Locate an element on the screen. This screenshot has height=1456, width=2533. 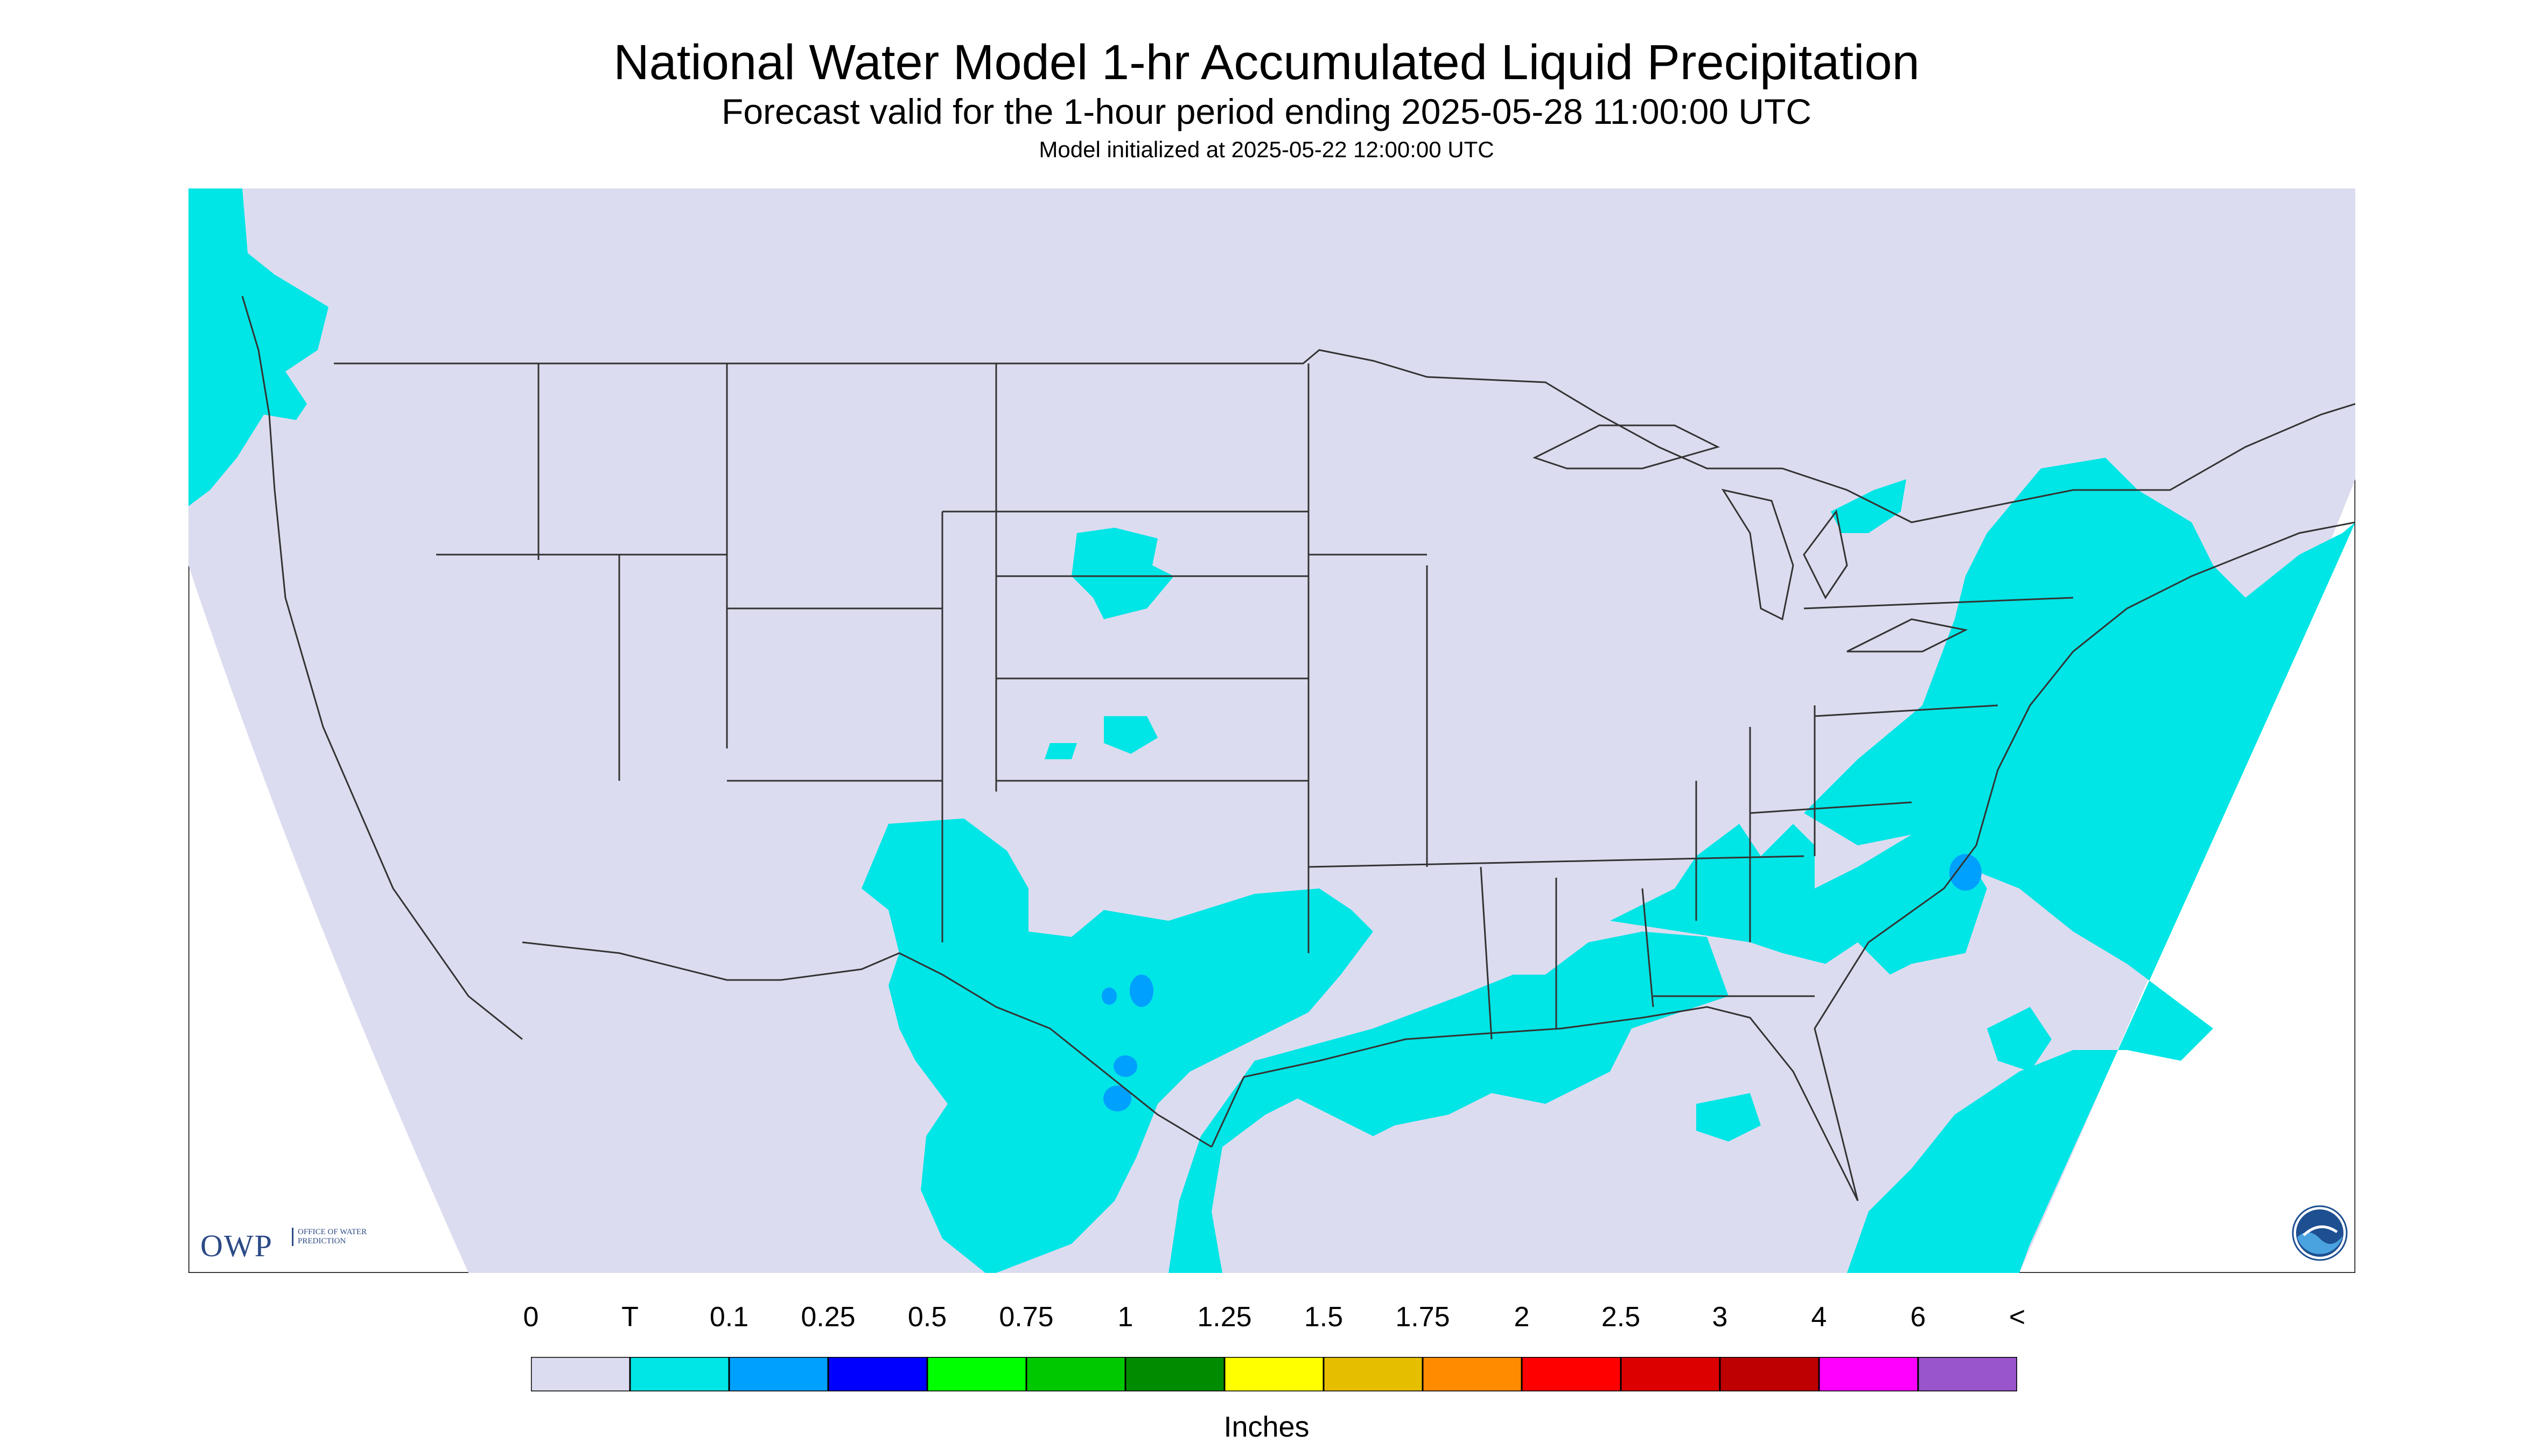
legend-tick-label: 0 is located at coordinates (531, 1317).